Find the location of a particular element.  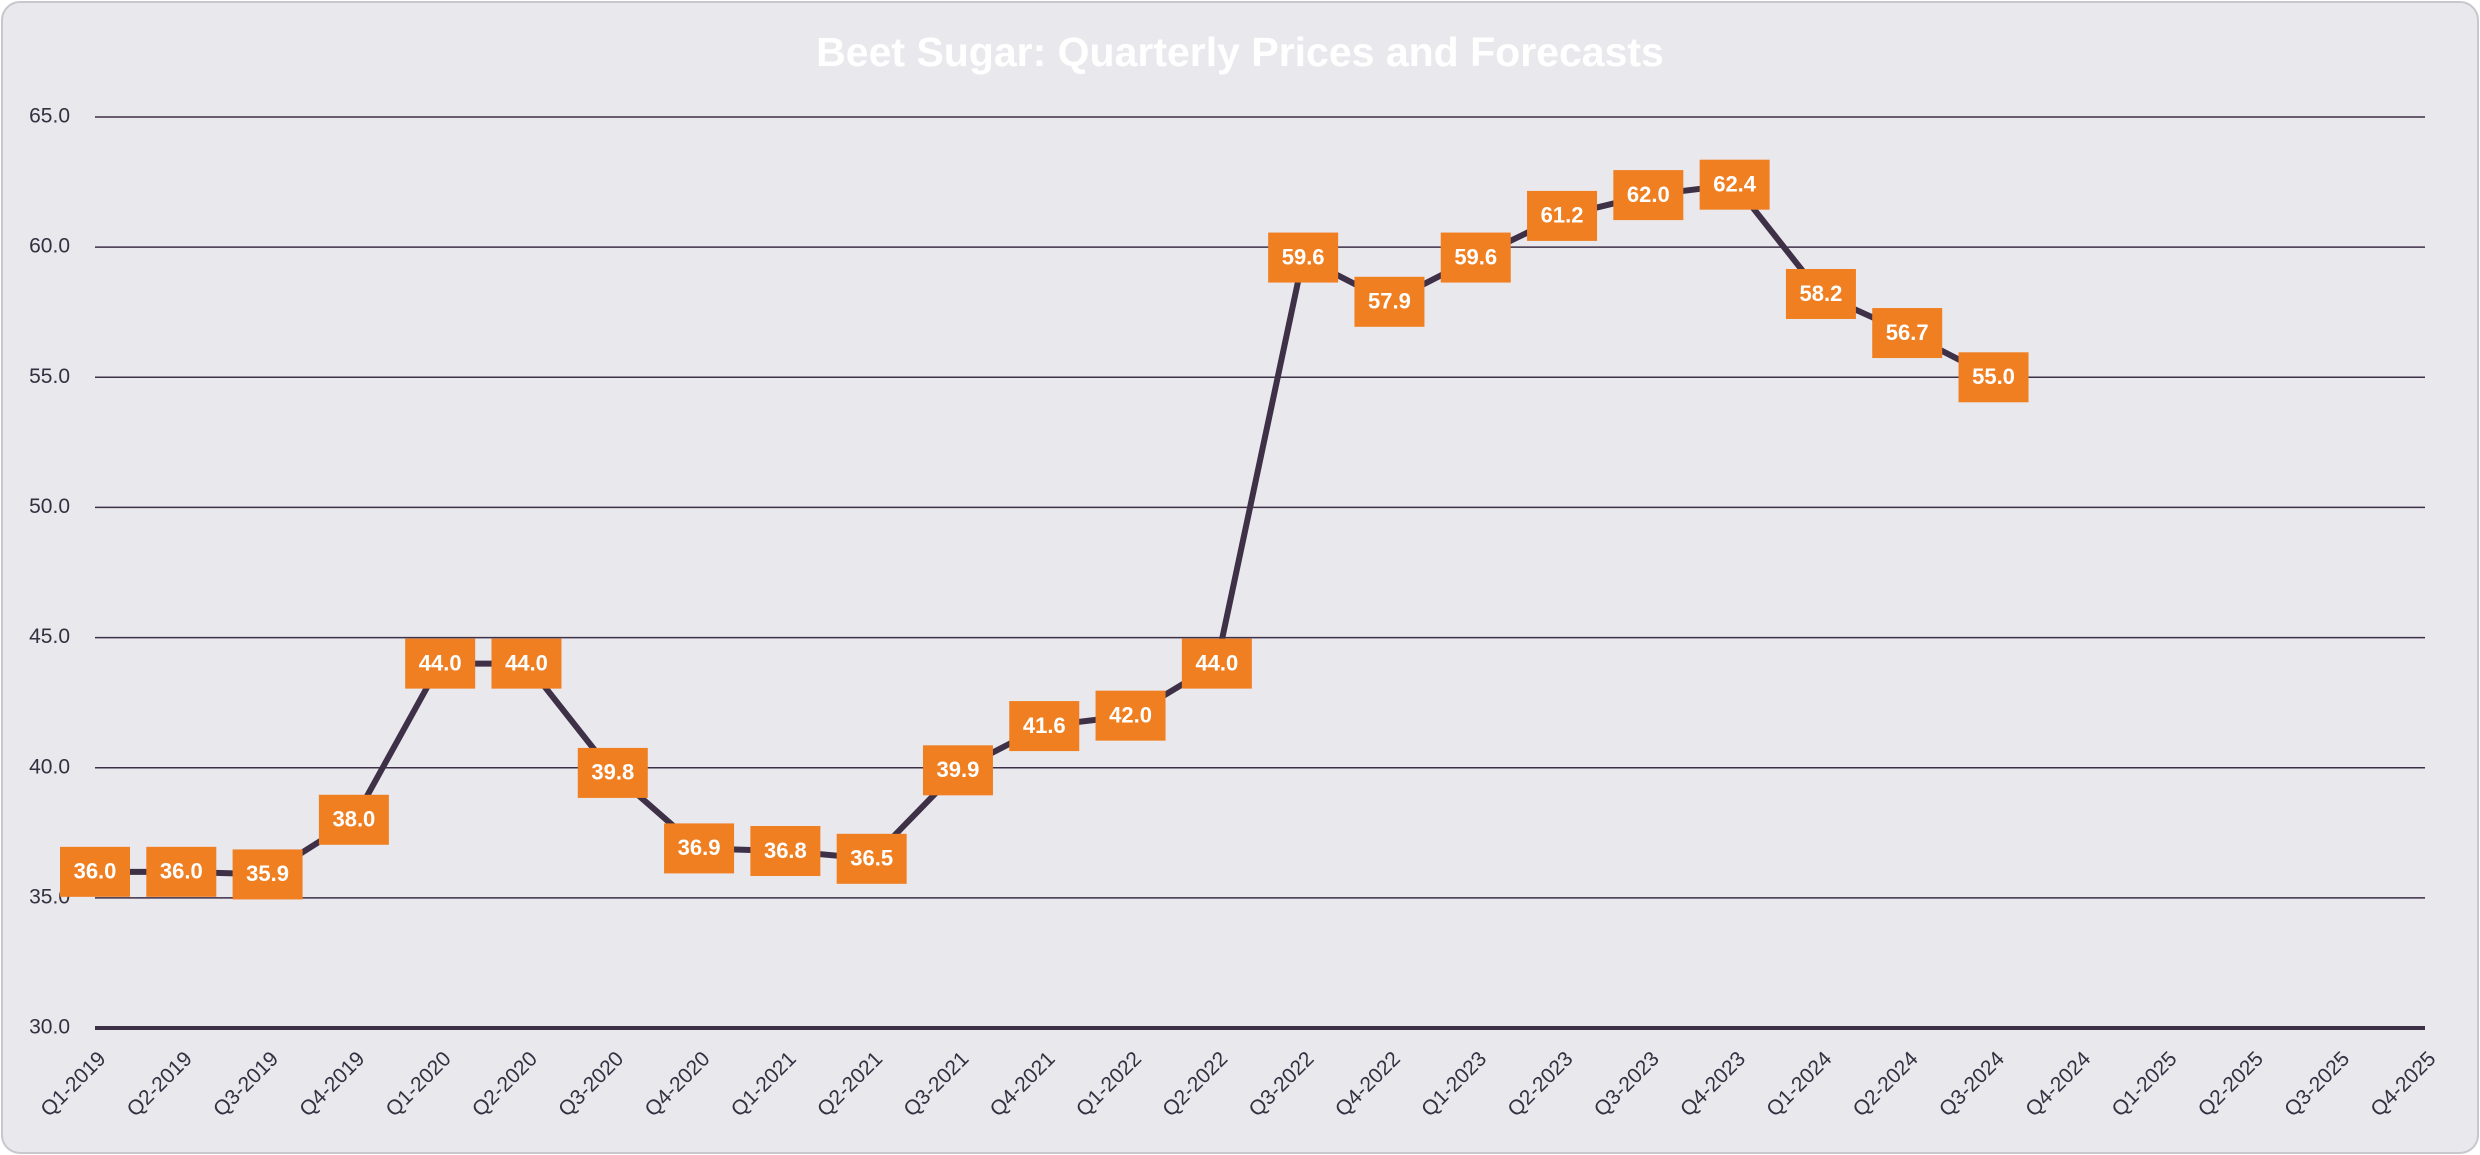

data-label: 36.9 is located at coordinates (699, 847).